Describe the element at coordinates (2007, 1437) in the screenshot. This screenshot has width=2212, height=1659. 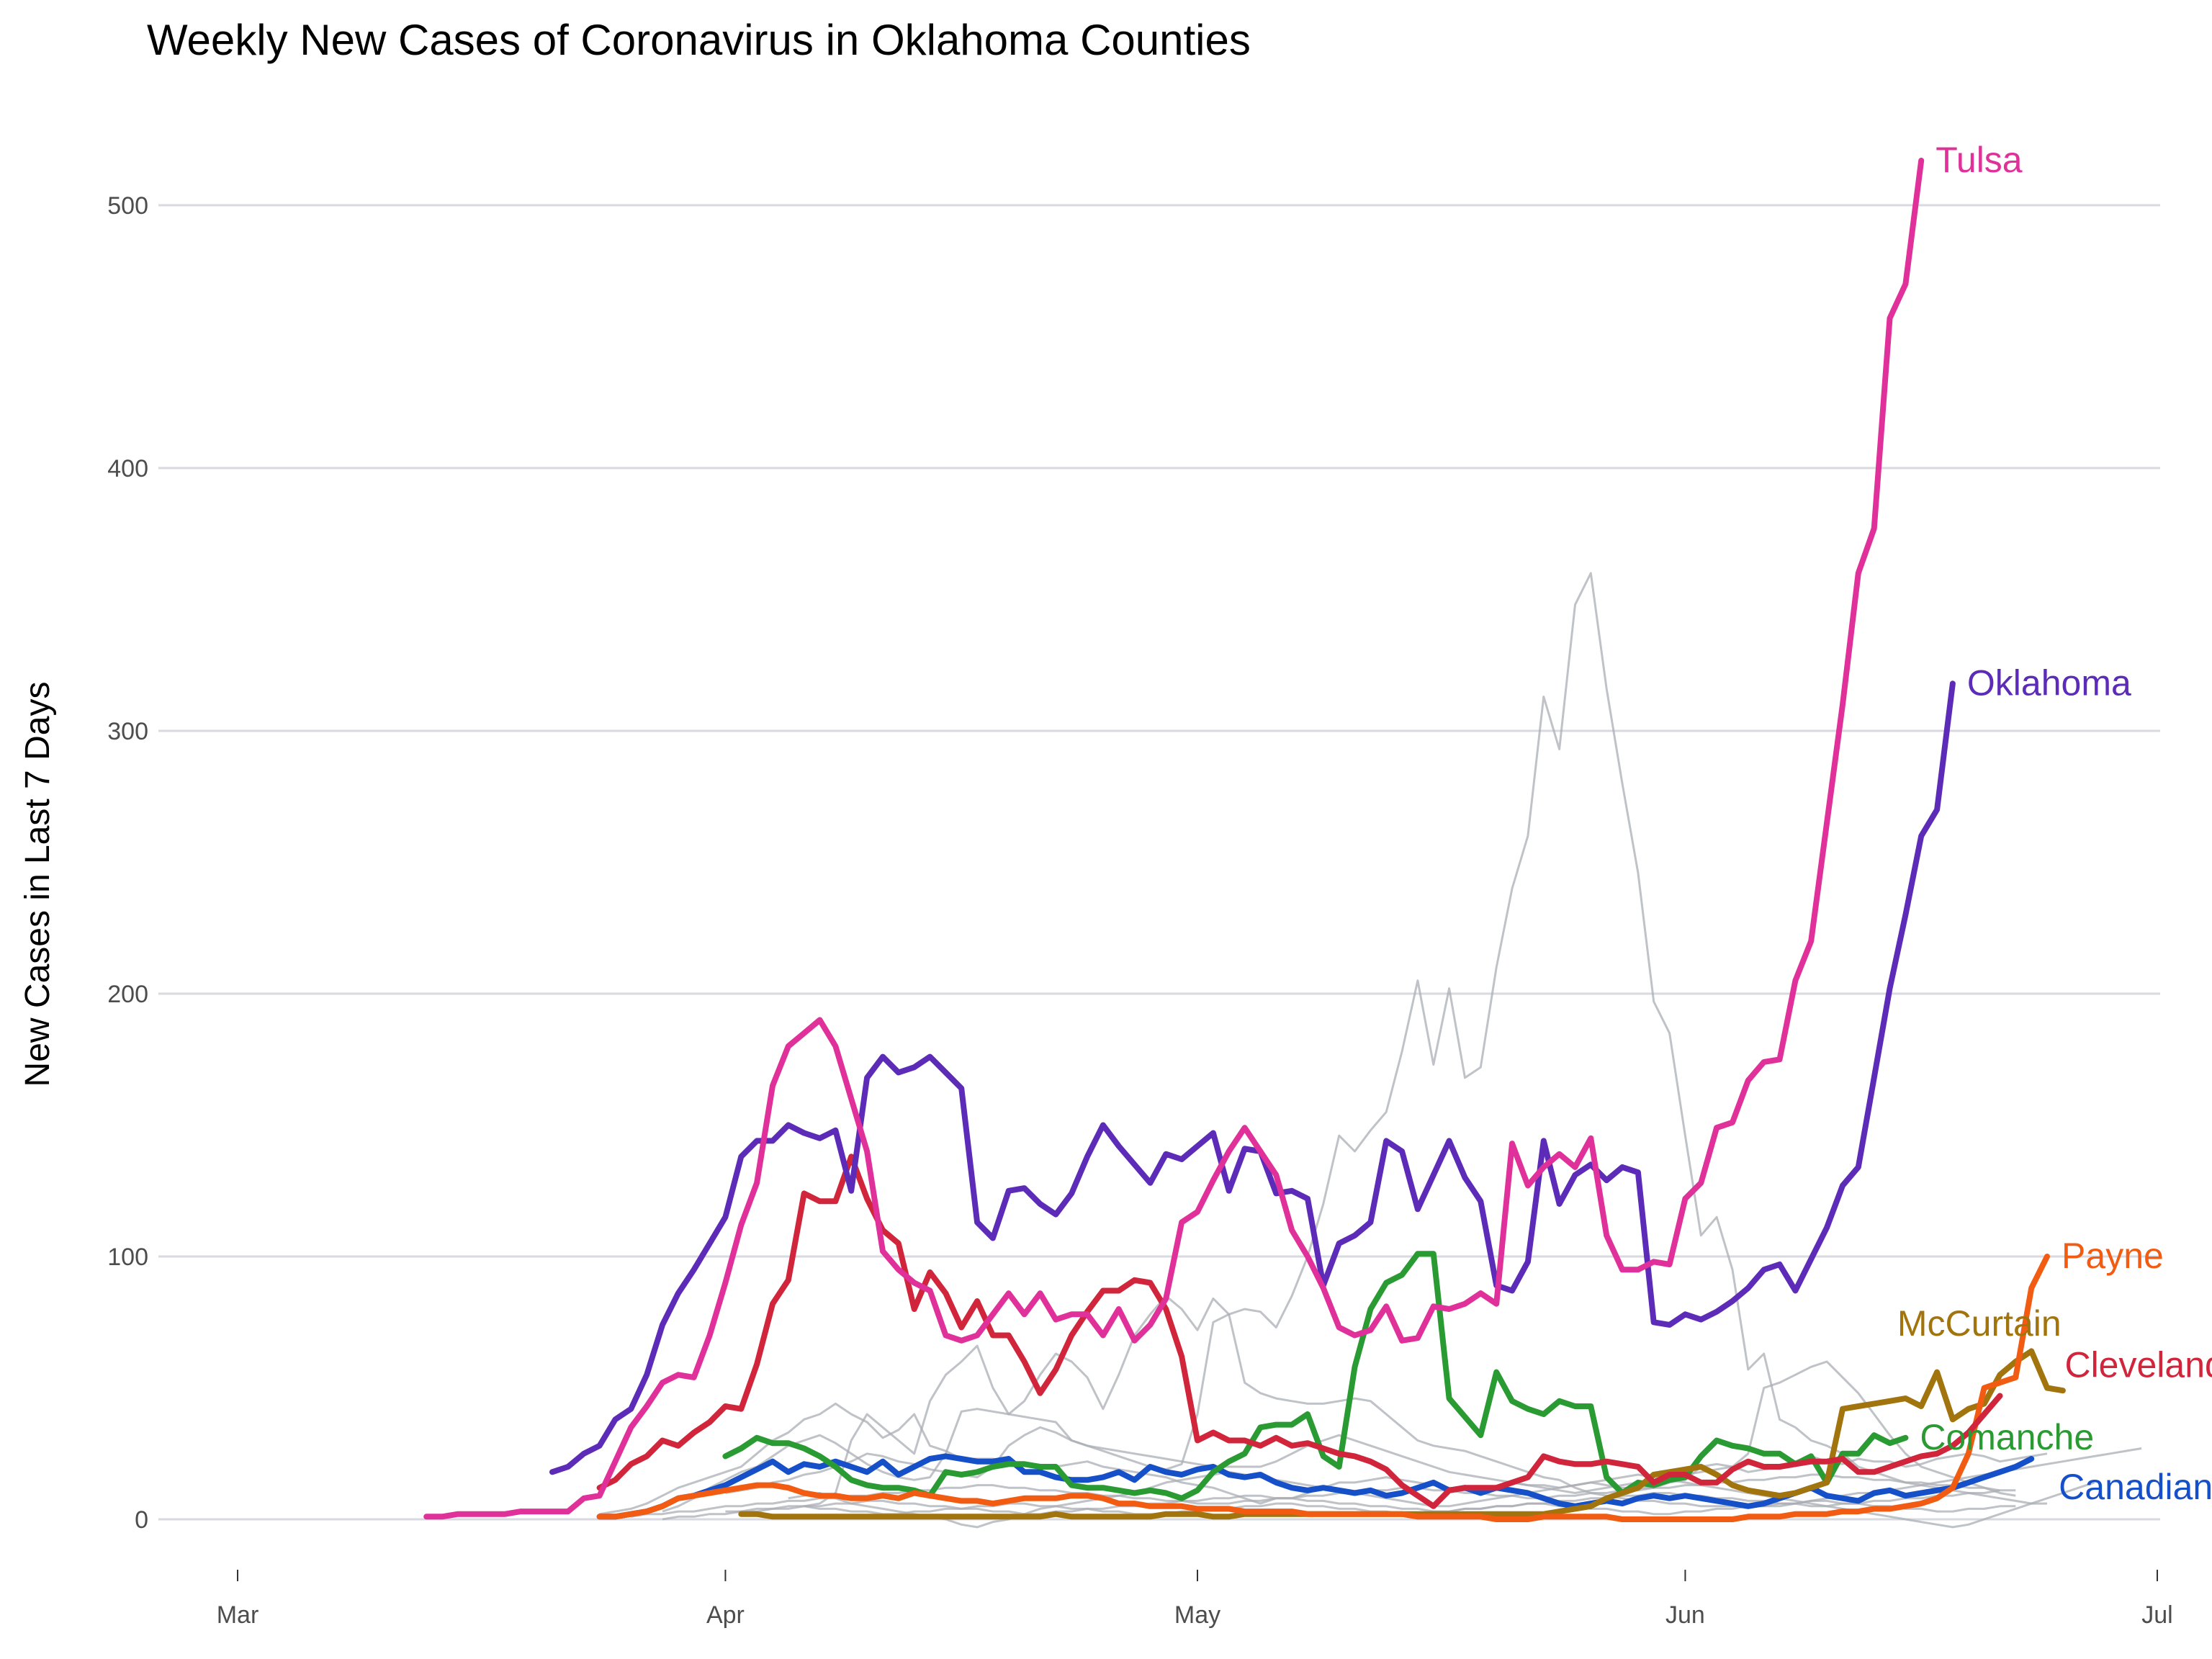
I see `series-label-comanche: Comanche` at that location.